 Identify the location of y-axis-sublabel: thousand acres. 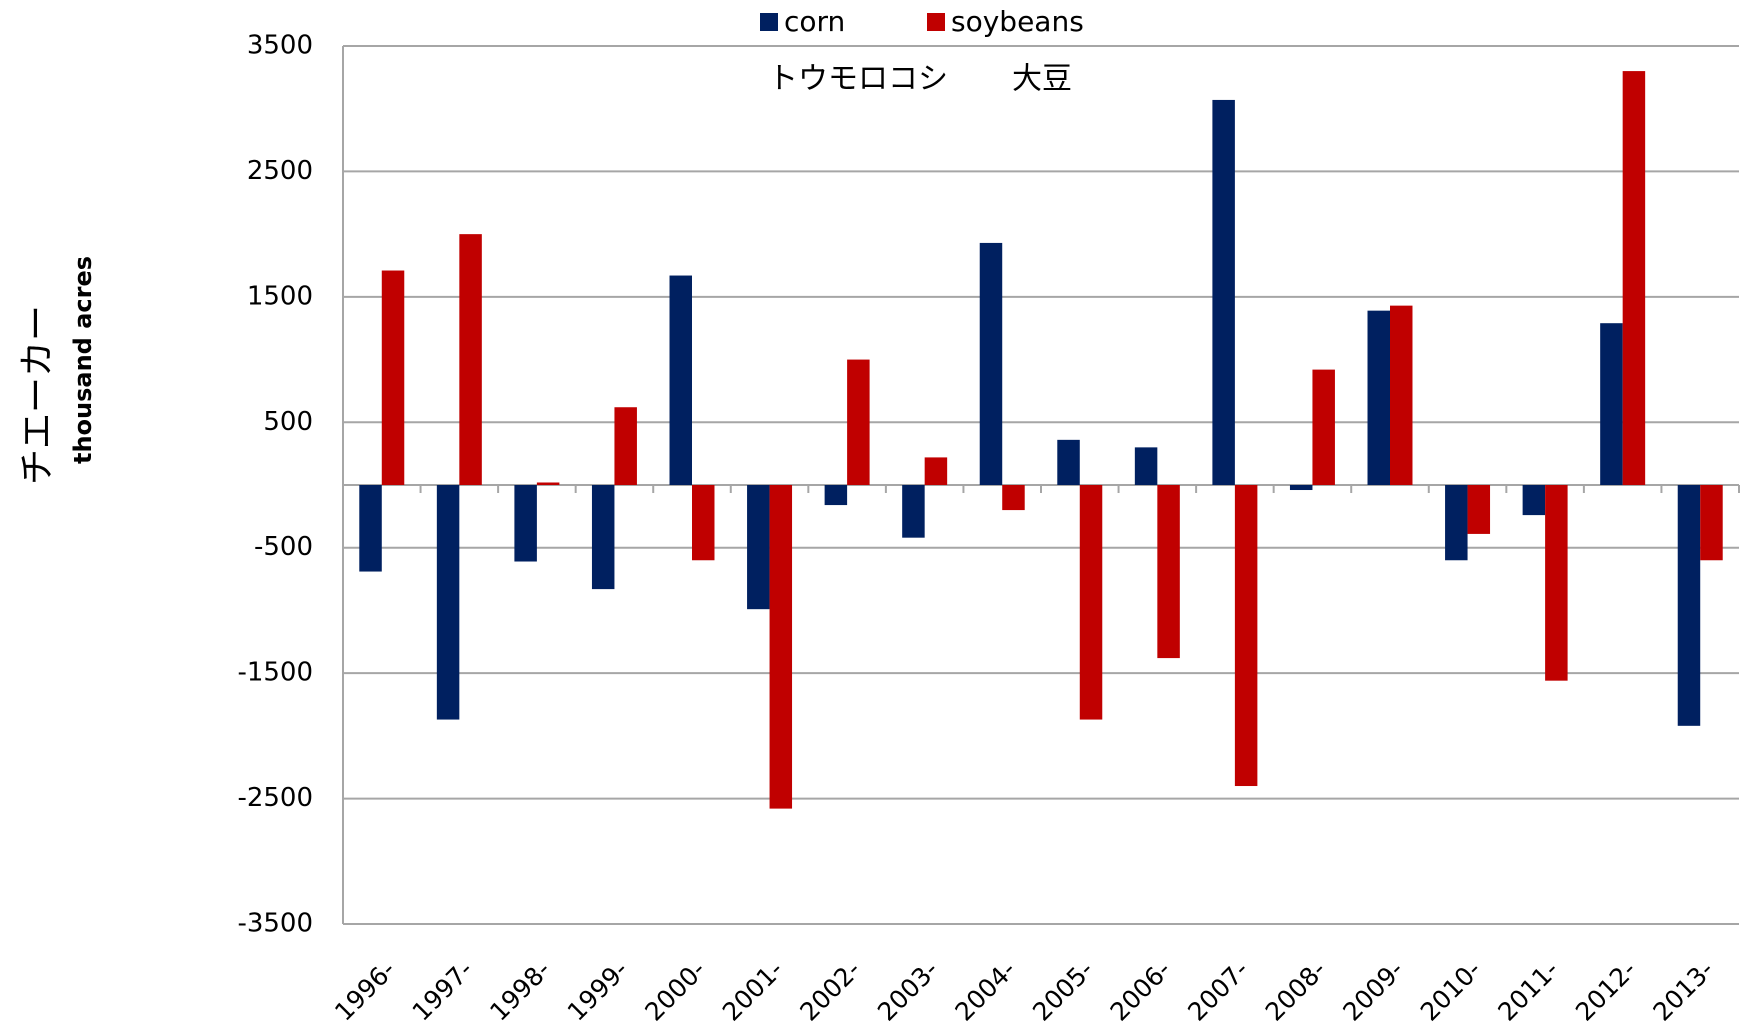
(83, 360).